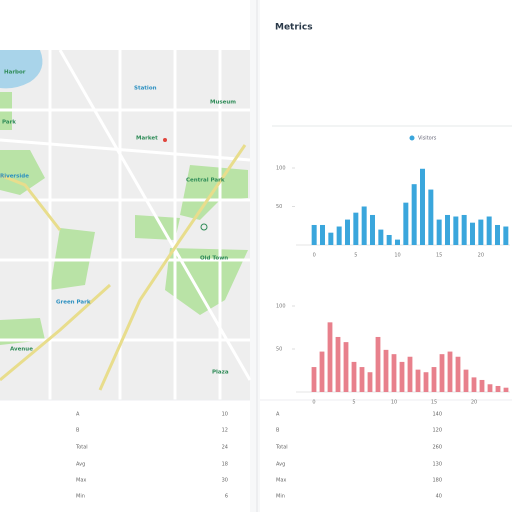 The image size is (512, 512). Describe the element at coordinates (21, 350) in the screenshot. I see `map-label: Avenue` at that location.